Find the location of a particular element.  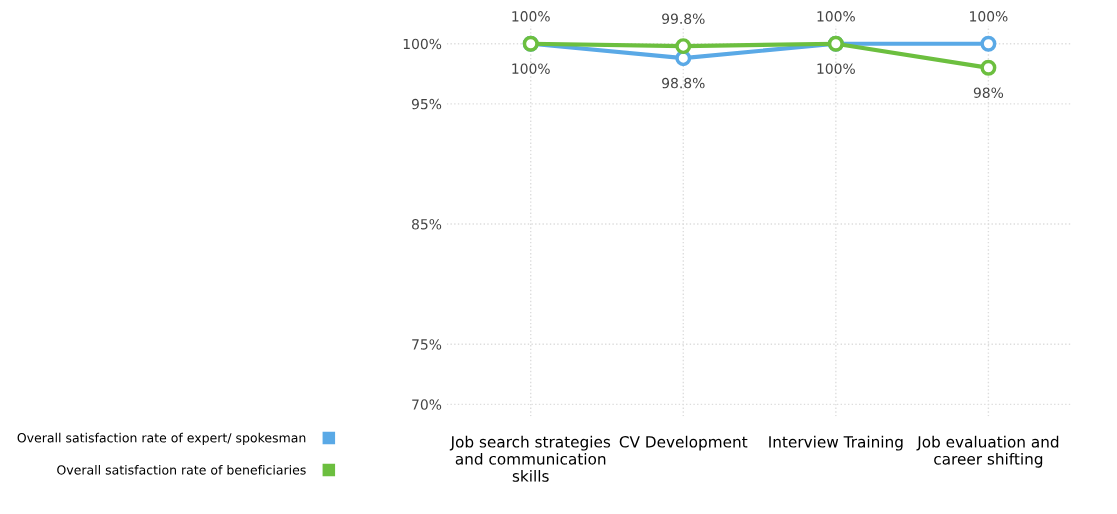

y-tick-label: 70% is located at coordinates (427, 404).